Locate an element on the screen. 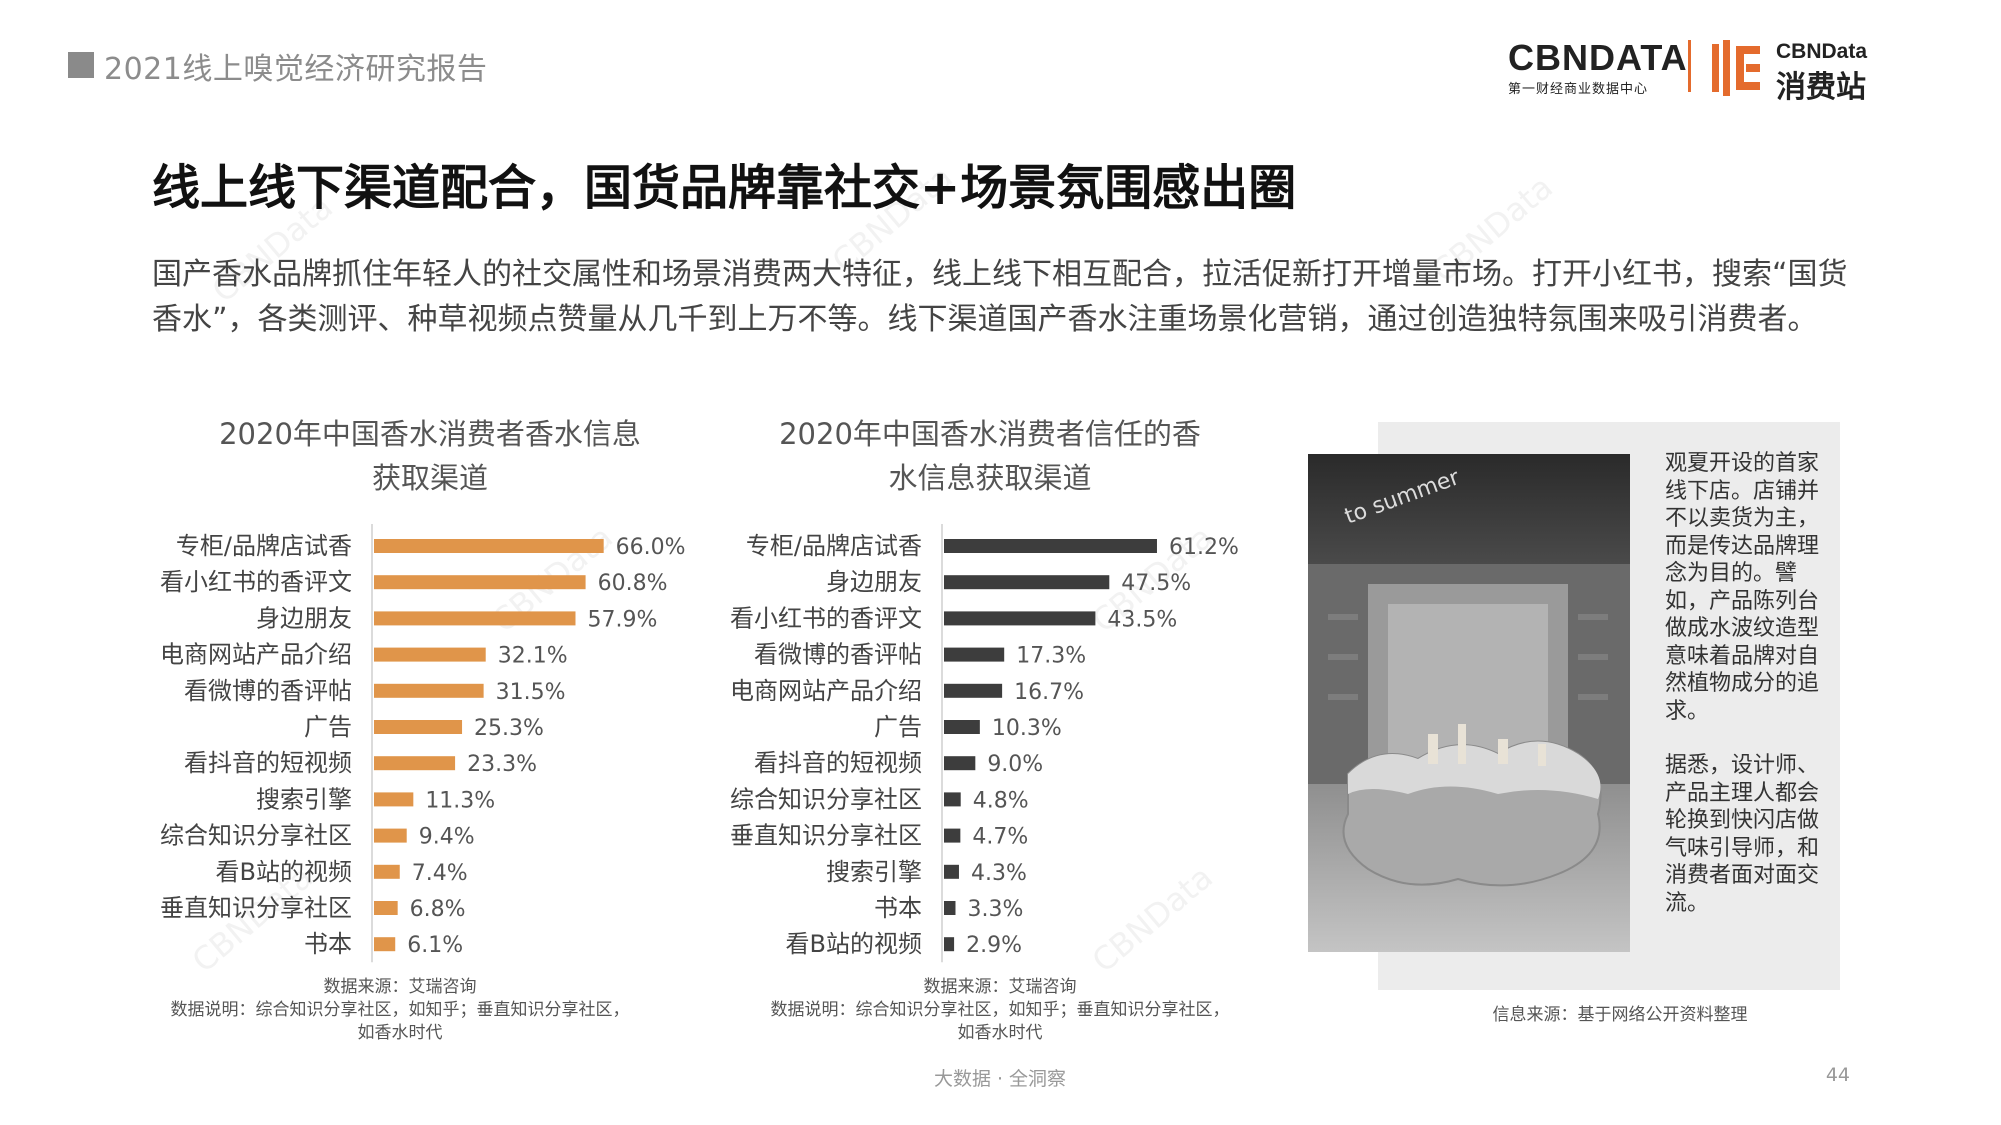 Image resolution: width=2001 pixels, height=1125 pixels. chart1-title: 2020年中国香水消费者香水信息 获取渠道 is located at coordinates (430, 456).